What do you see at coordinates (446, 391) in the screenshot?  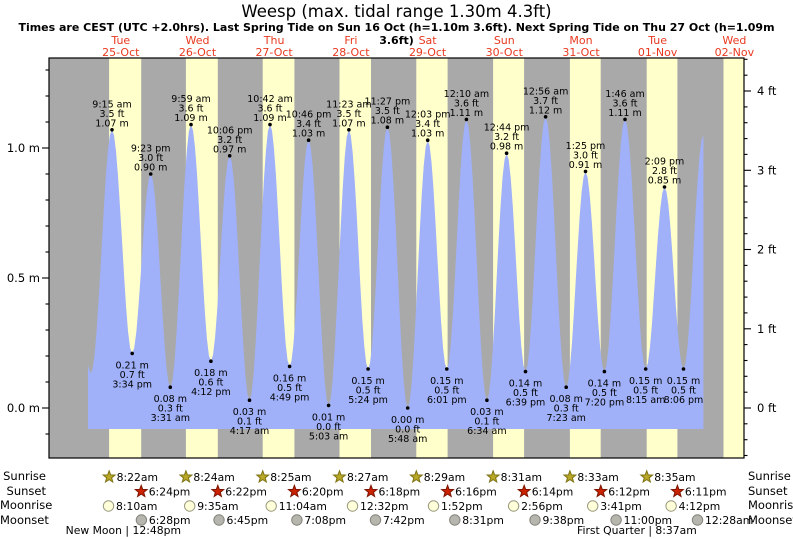 I see `tide-annotation-line: 0.5 ft` at bounding box center [446, 391].